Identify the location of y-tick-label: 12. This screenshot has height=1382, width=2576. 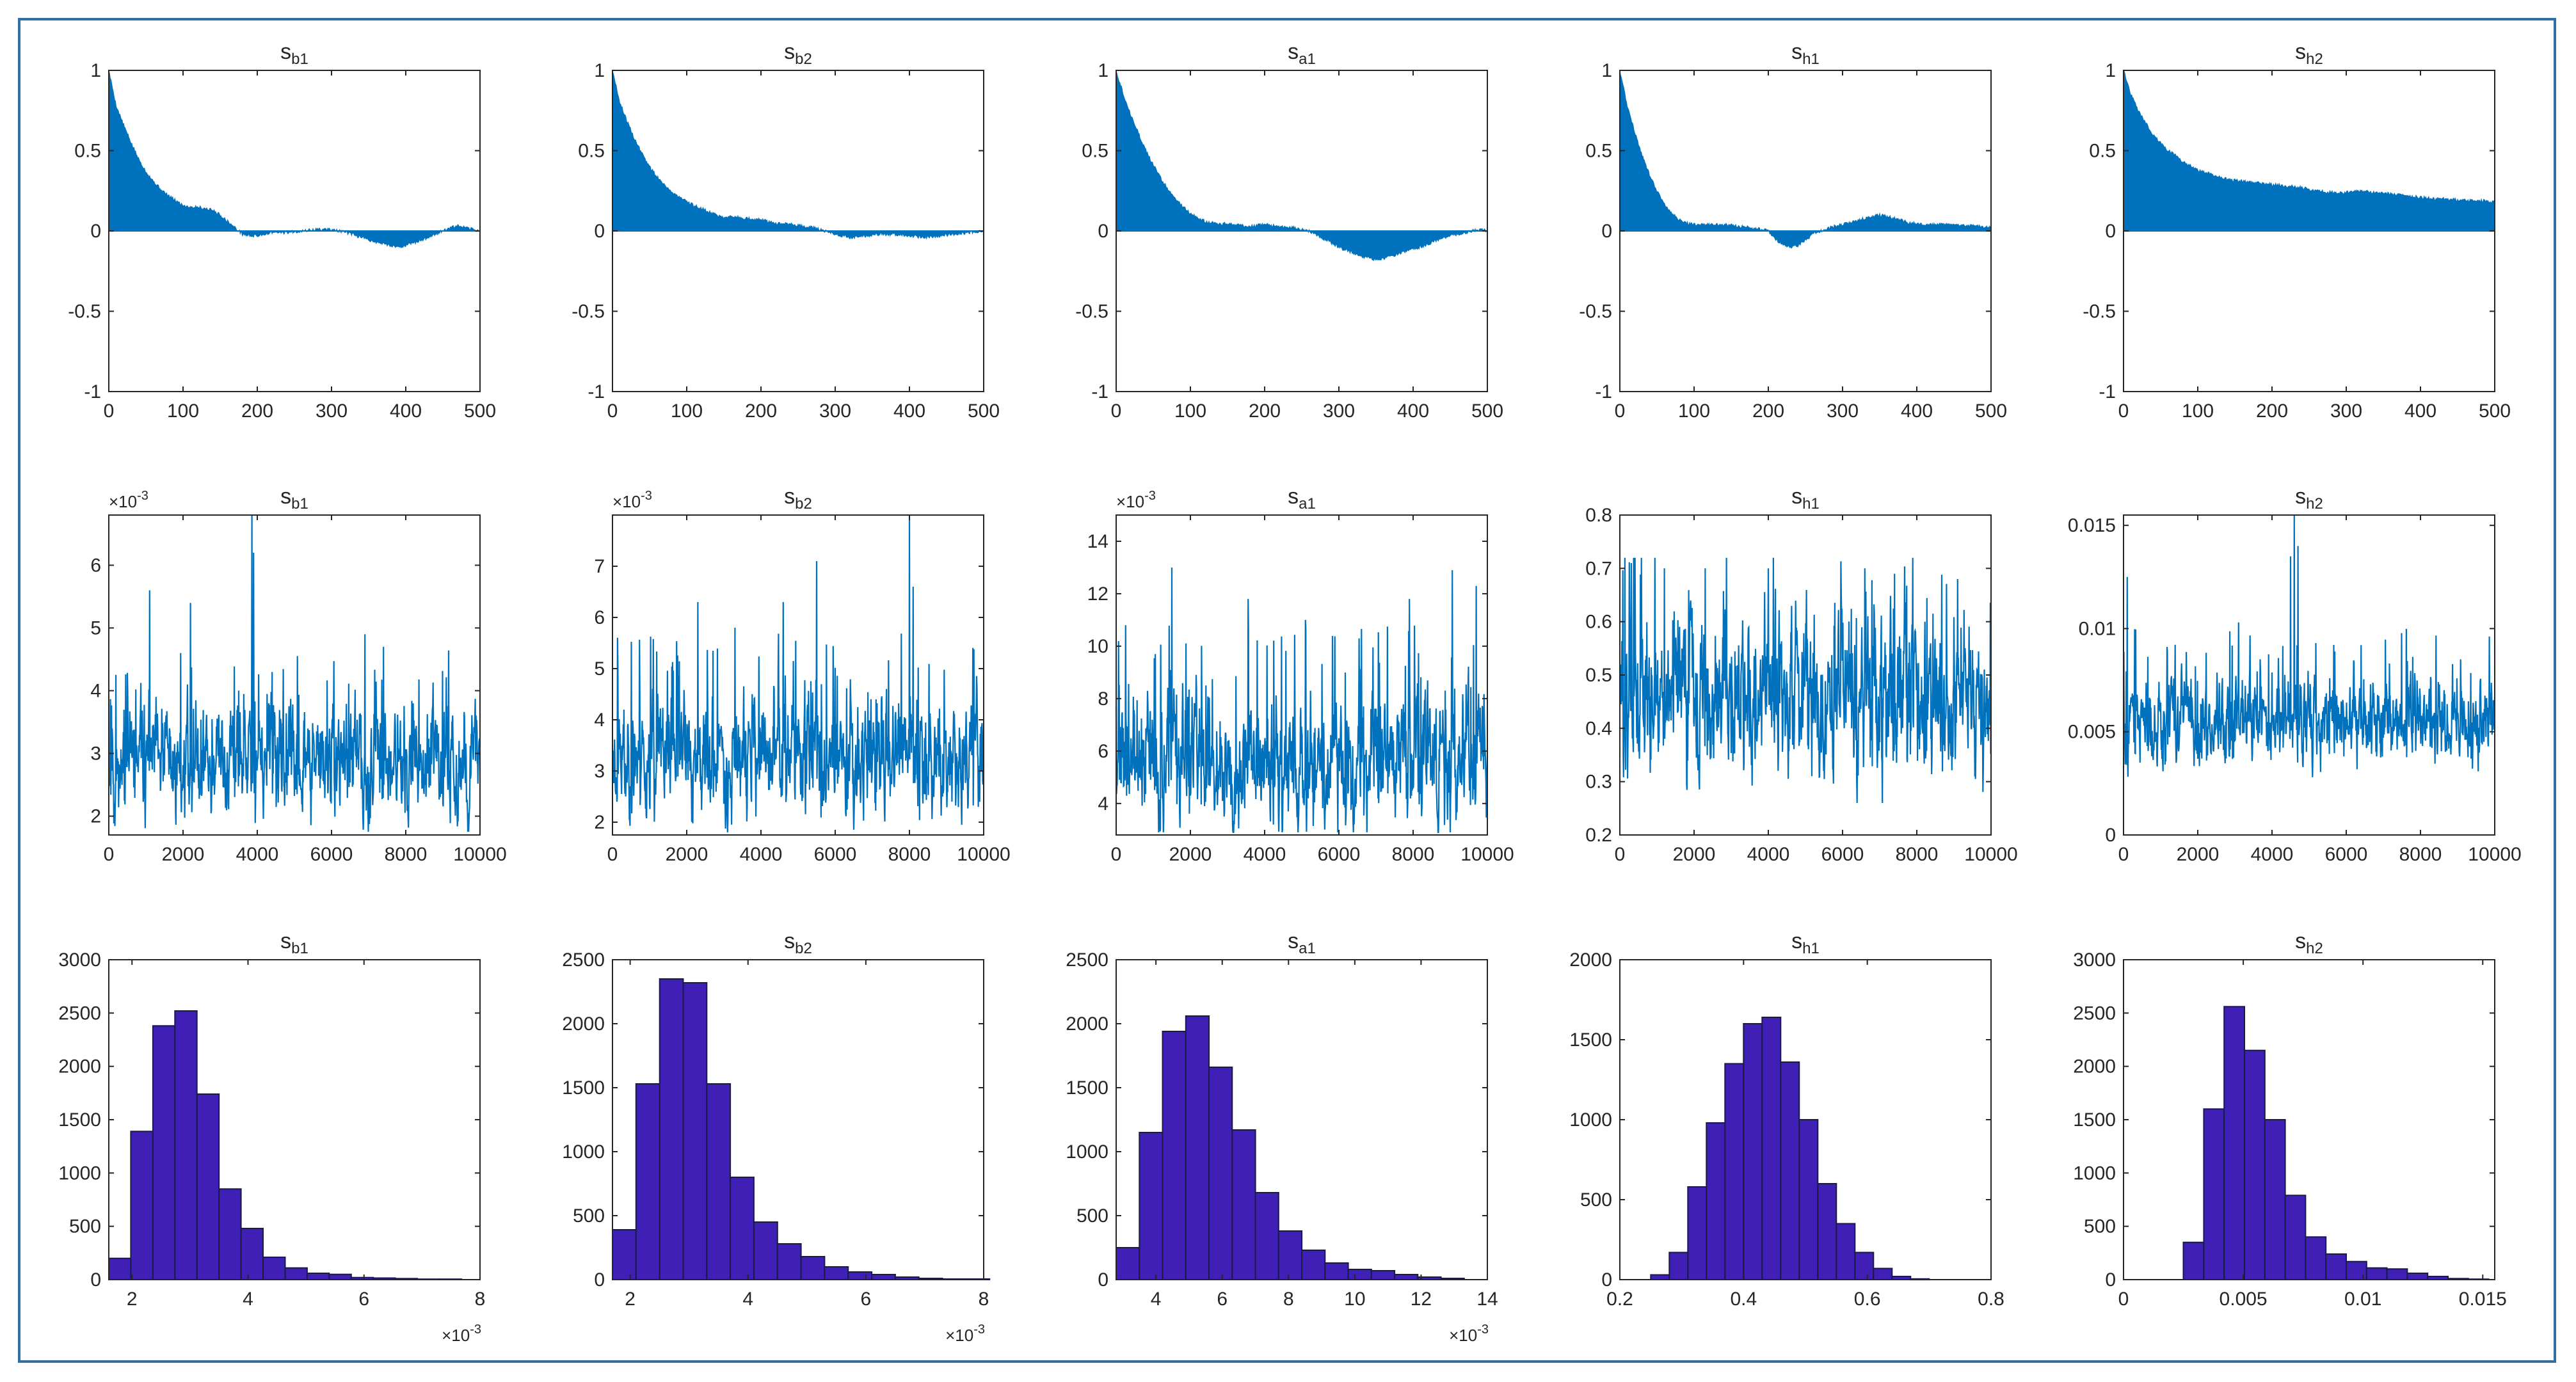
(1097, 594).